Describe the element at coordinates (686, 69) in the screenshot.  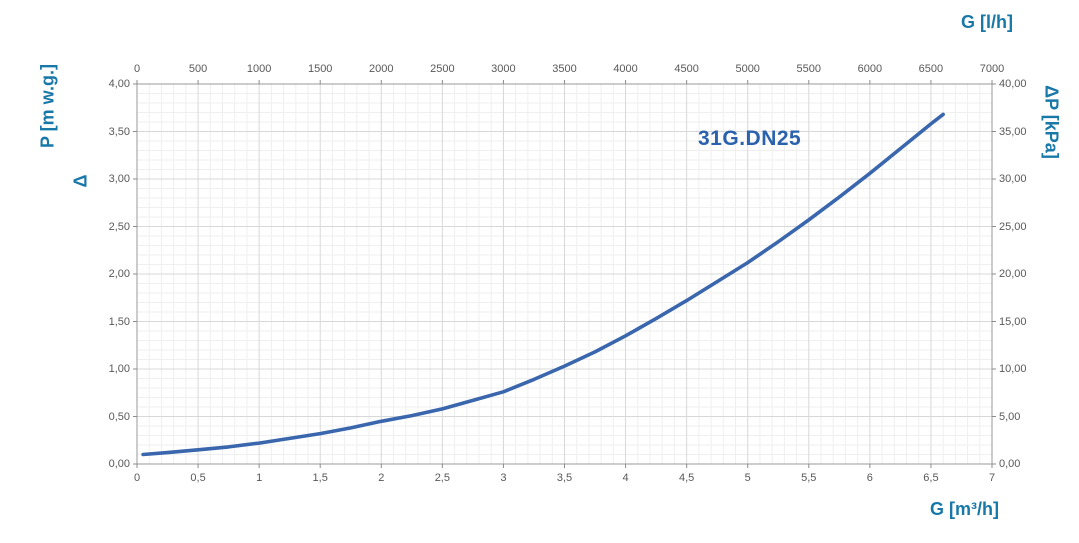
I see `top-axis-tick-label: 4500` at that location.